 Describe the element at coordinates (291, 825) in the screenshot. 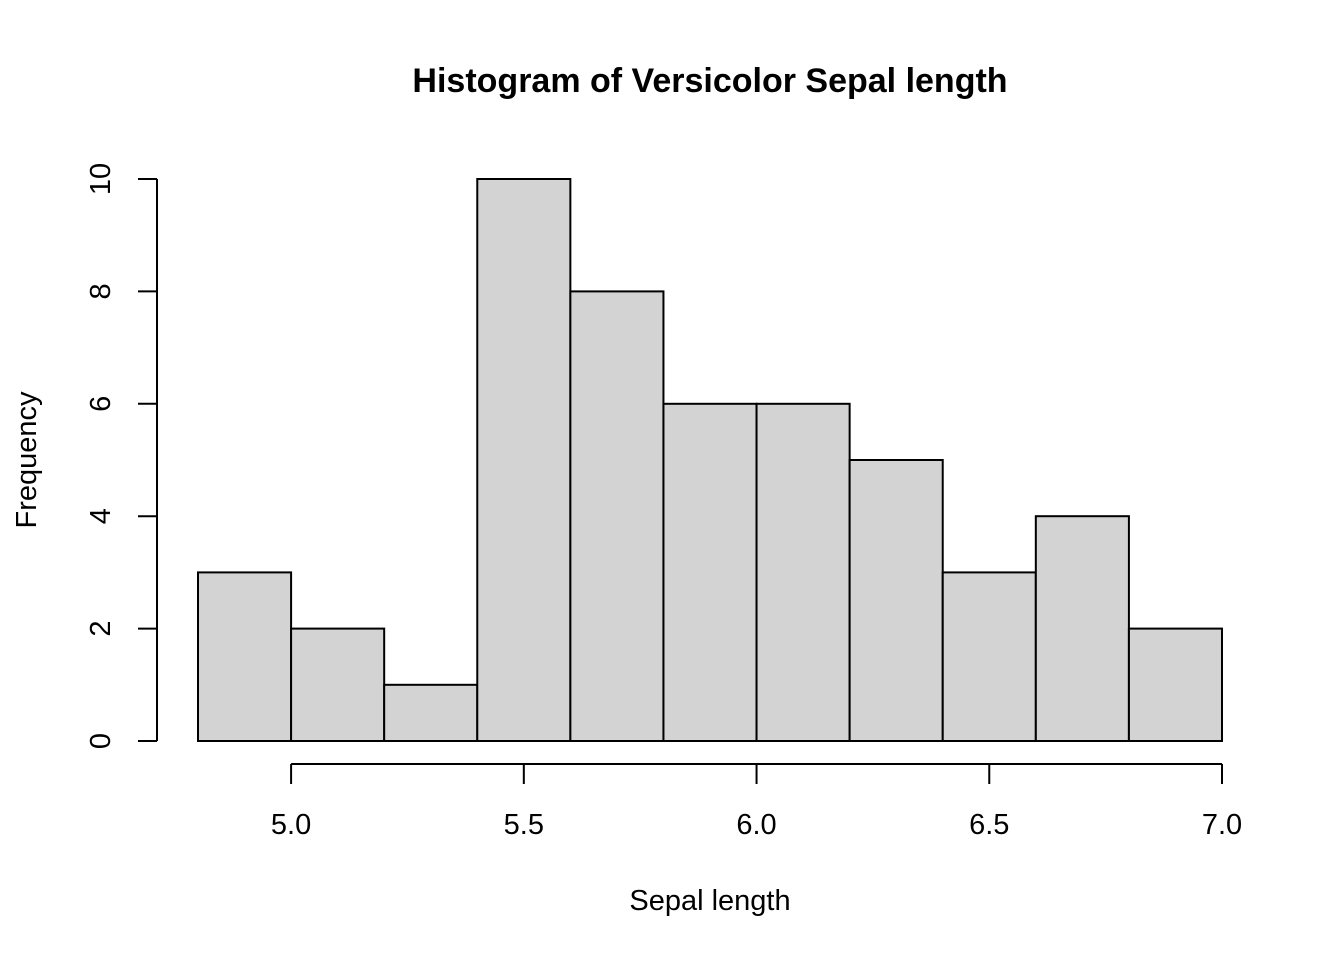

I see `x-tick-label-0: 5.0` at that location.